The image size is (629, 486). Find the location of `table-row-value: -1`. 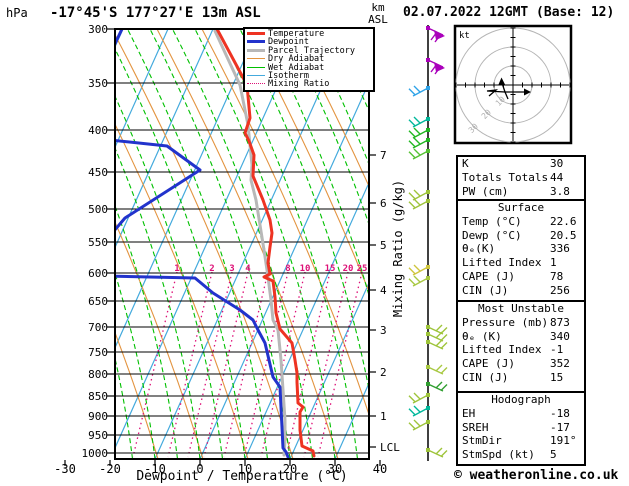

table-row-value: -1 is located at coordinates (557, 350).